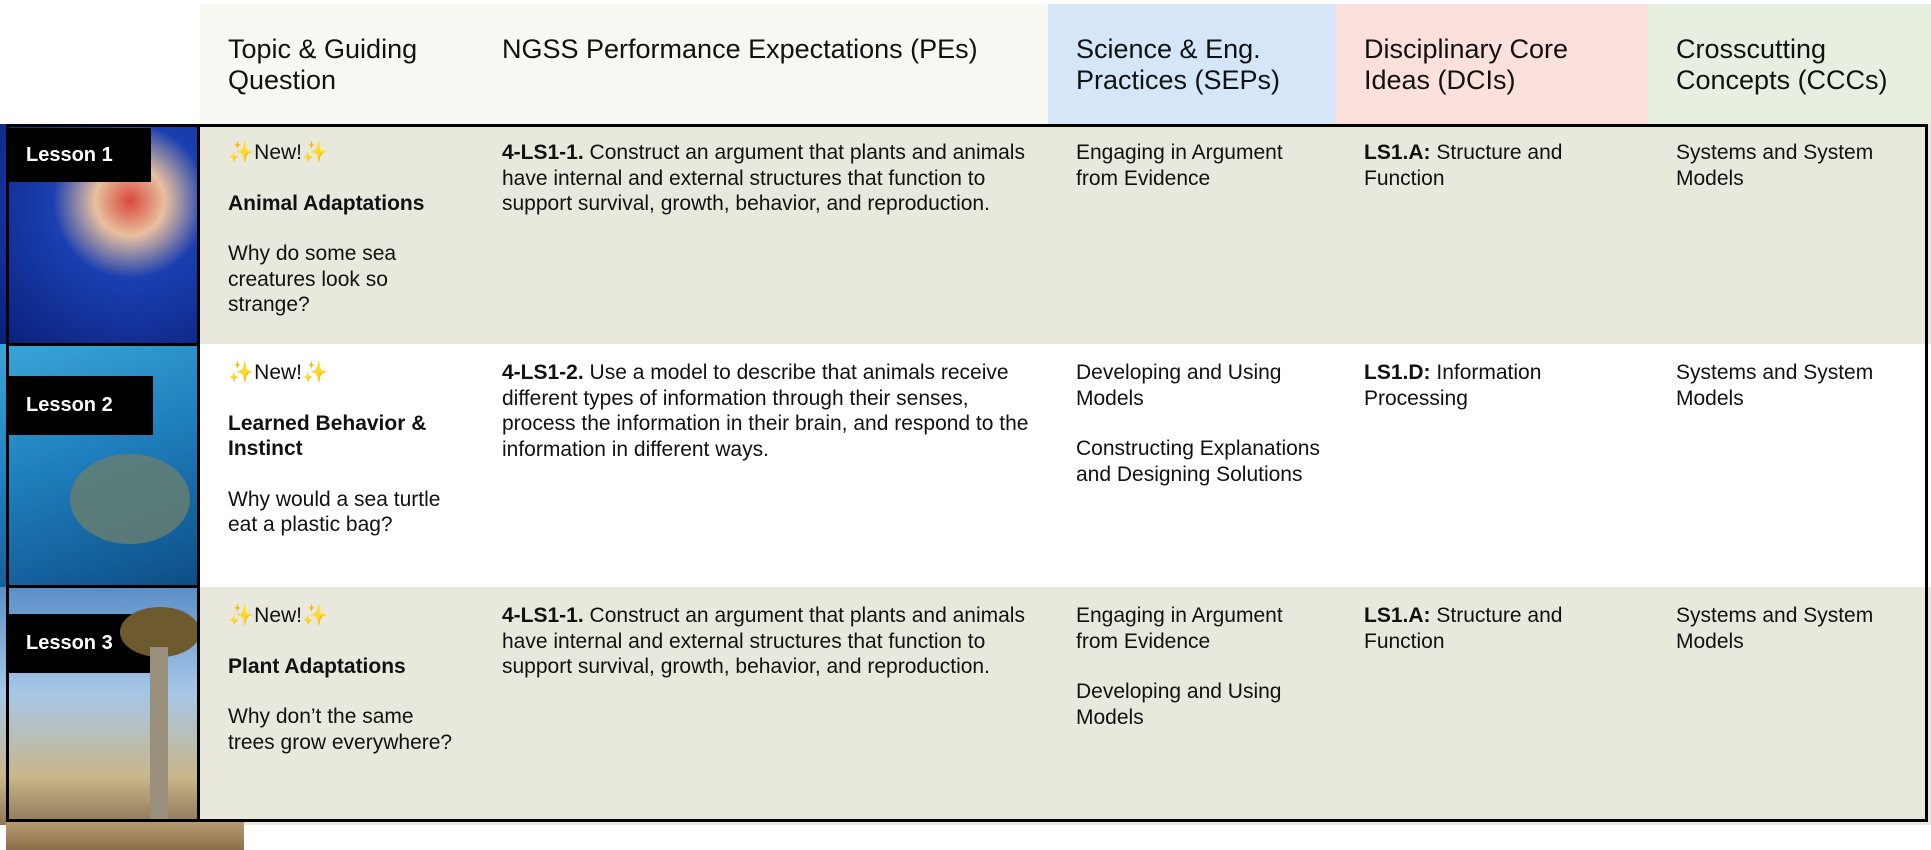 The width and height of the screenshot is (1931, 850). I want to click on tree-trunk, so click(159, 736).